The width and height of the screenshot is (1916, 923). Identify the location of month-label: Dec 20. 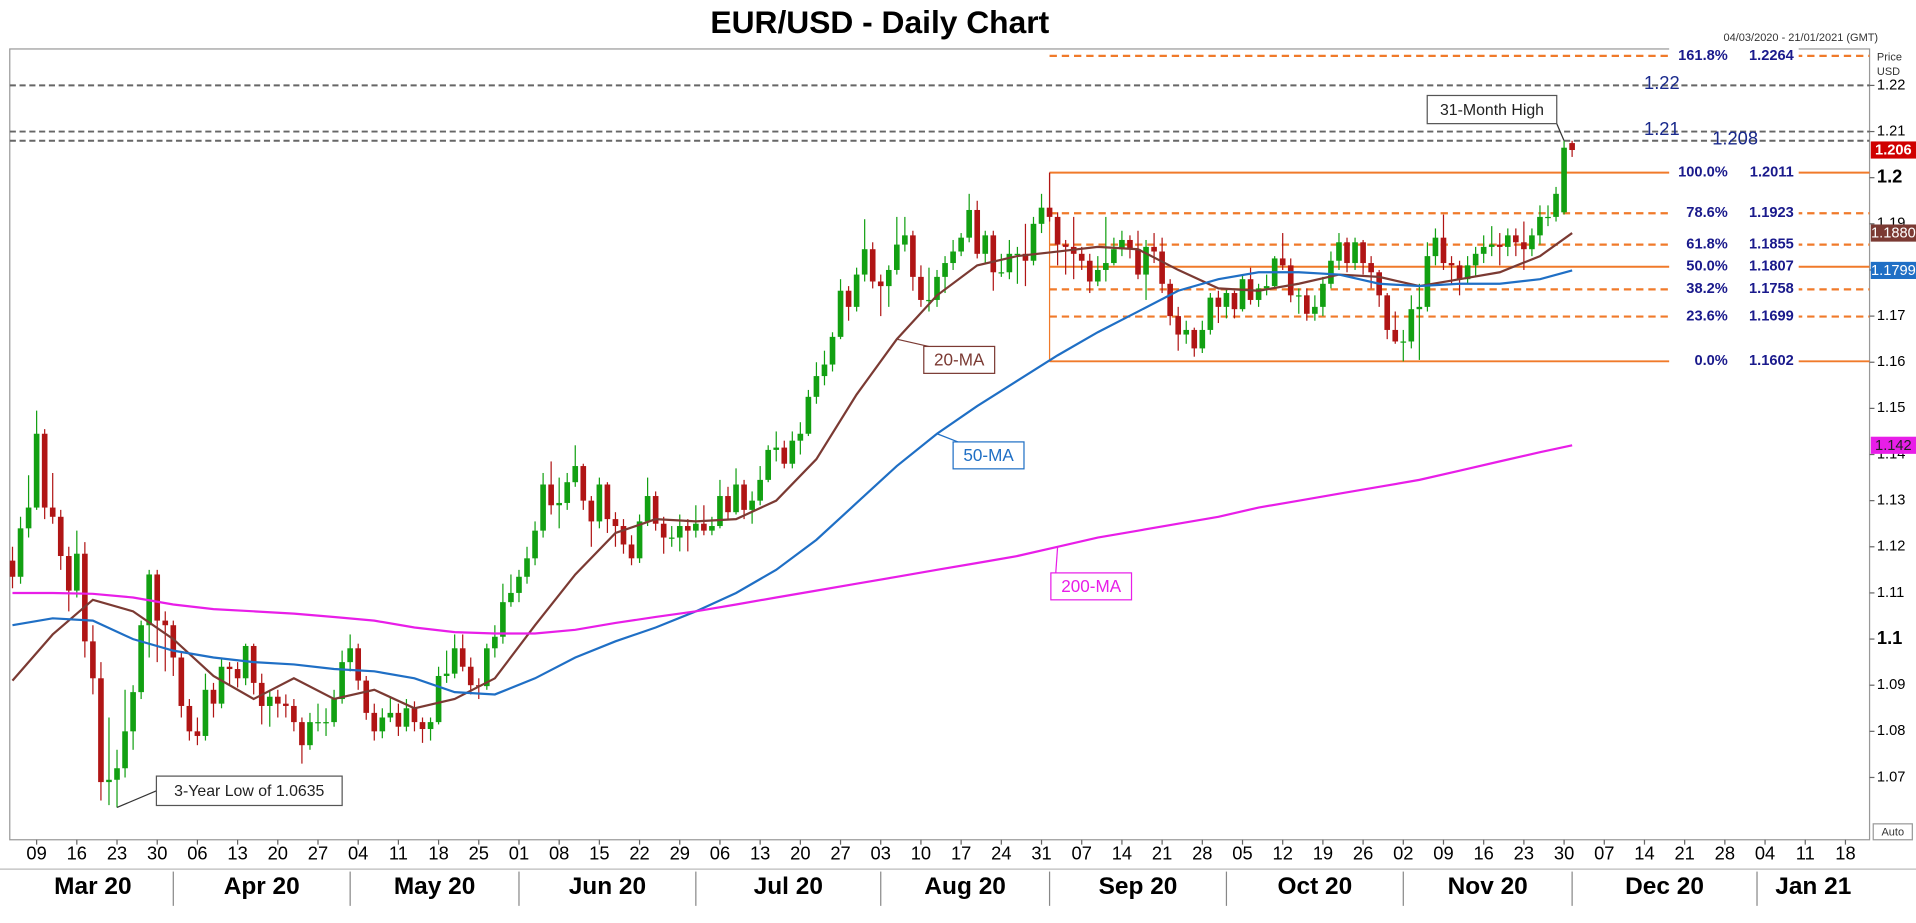
(1664, 886).